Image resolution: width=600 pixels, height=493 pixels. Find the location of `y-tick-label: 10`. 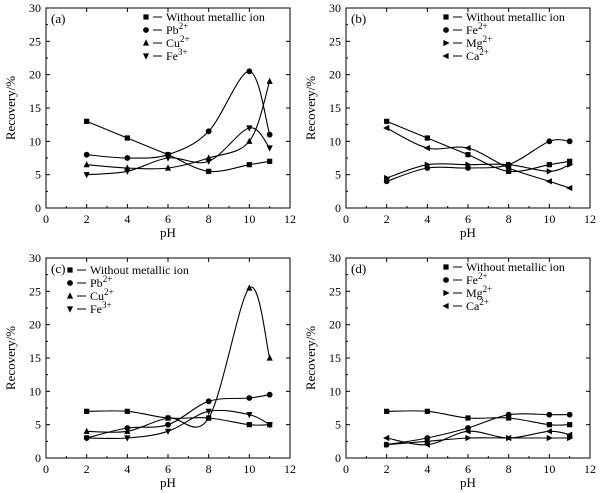

y-tick-label: 10 is located at coordinates (335, 391).